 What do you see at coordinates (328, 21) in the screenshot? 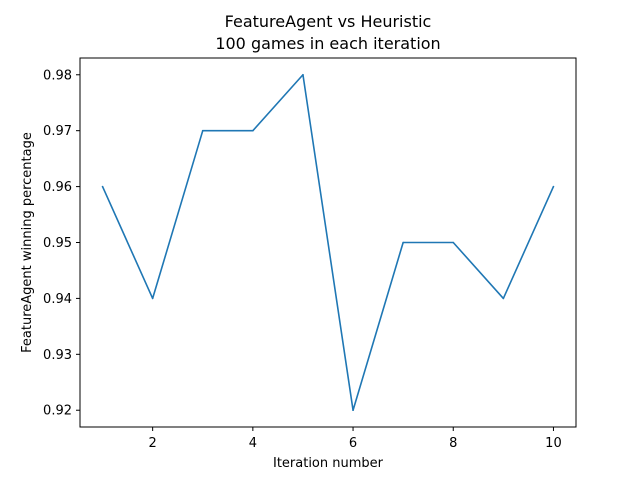
I see `chart-title: FeatureAgent vs Heuristic` at bounding box center [328, 21].